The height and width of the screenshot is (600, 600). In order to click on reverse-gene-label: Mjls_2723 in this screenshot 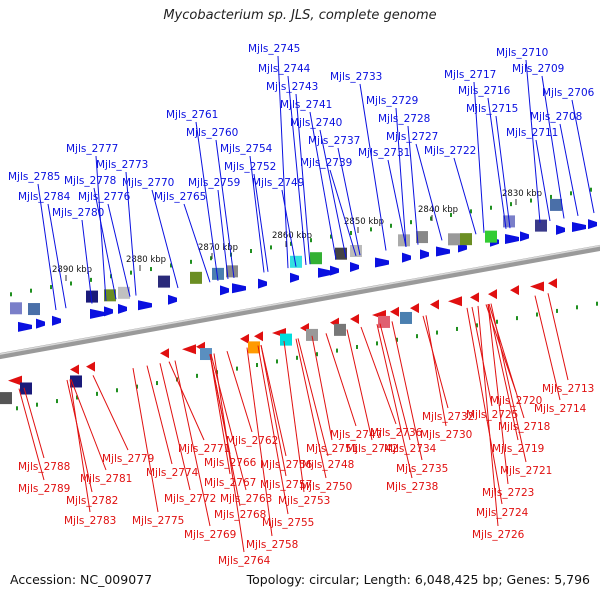, I will do `click(508, 493)`.